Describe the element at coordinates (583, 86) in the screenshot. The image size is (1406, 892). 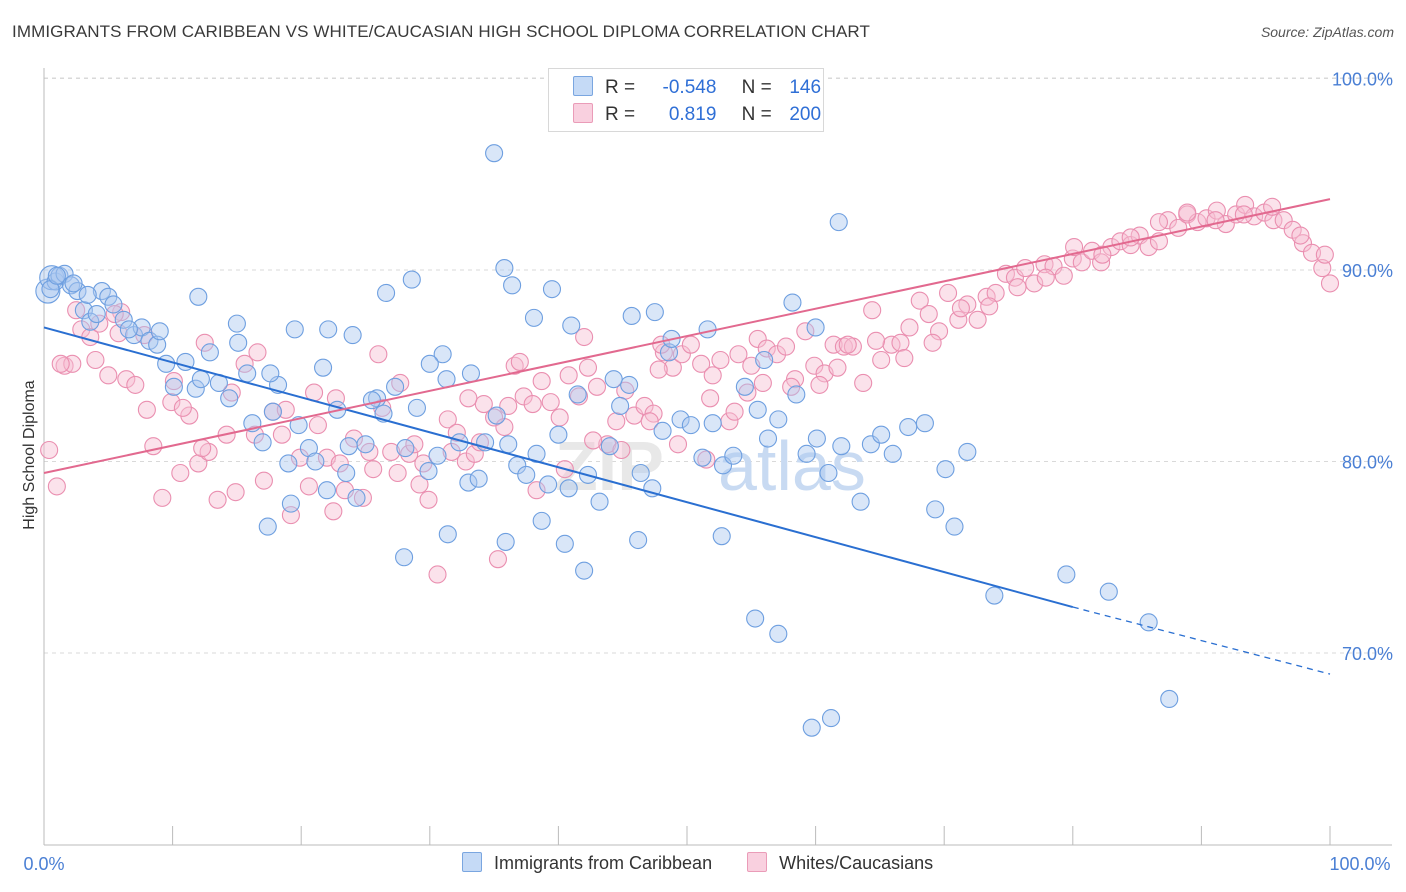
I see `blue-swatch` at that location.